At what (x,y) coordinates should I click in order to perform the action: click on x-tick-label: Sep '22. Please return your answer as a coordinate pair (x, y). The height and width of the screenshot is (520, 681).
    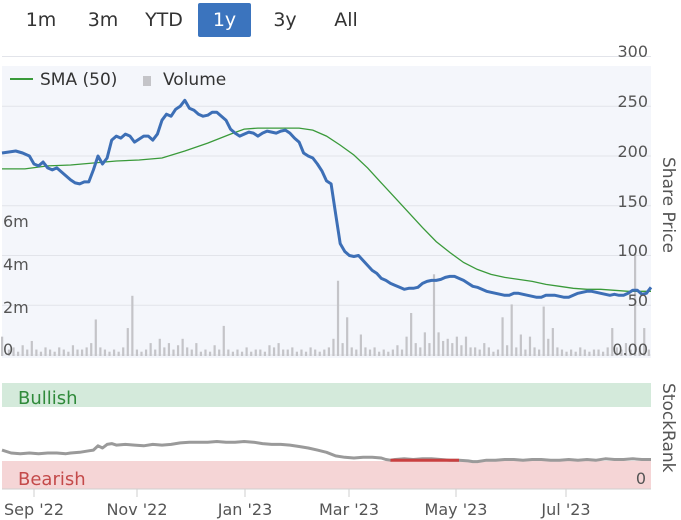
    Looking at the image, I should click on (34, 509).